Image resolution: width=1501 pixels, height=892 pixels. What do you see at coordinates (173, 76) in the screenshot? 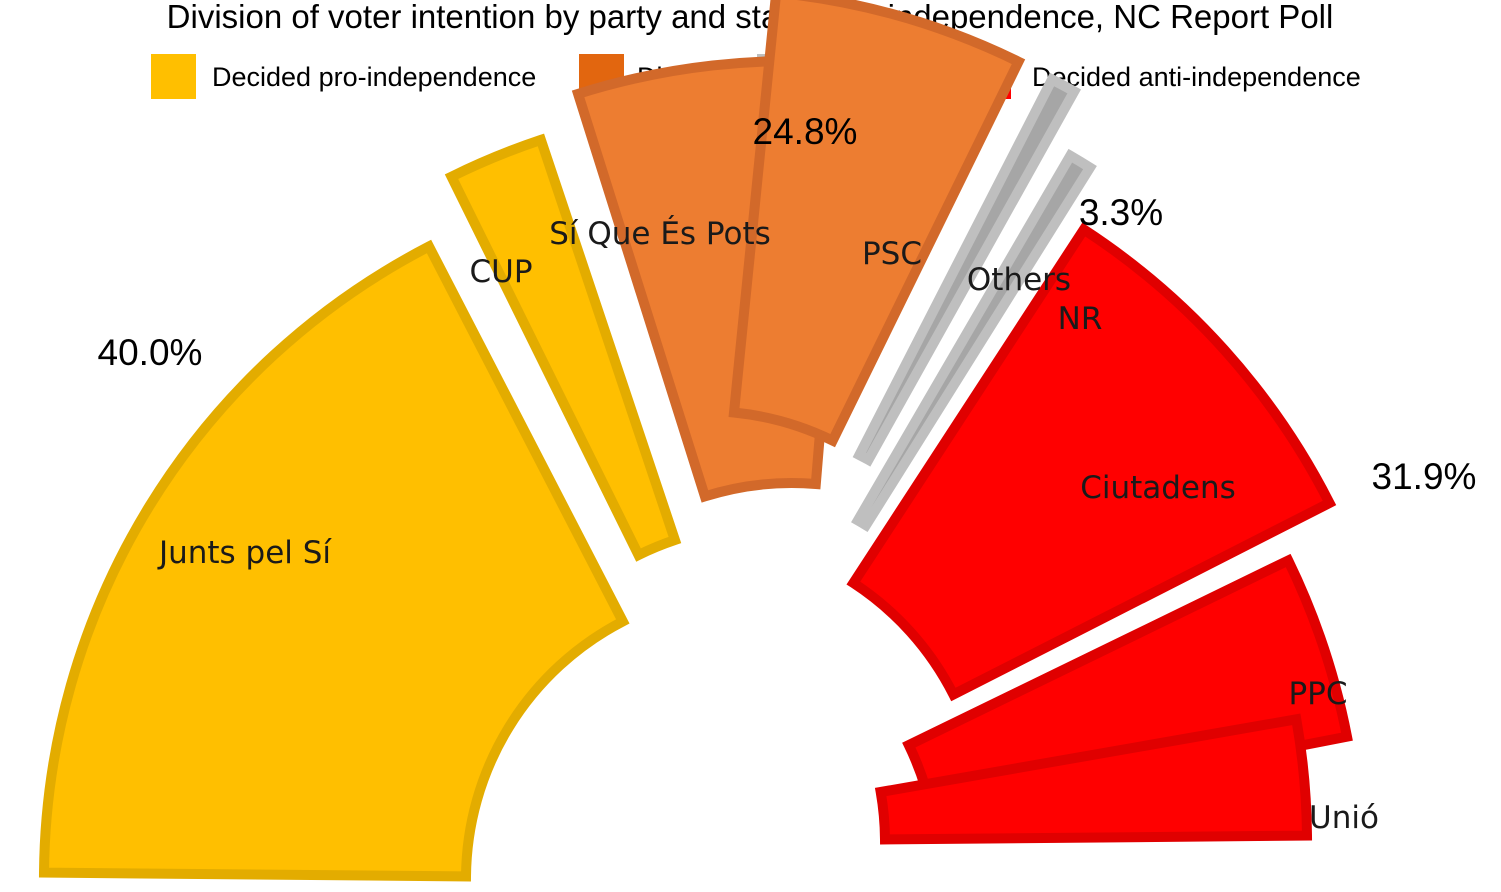
I see `legend-decided-pro-independence-swatch` at bounding box center [173, 76].